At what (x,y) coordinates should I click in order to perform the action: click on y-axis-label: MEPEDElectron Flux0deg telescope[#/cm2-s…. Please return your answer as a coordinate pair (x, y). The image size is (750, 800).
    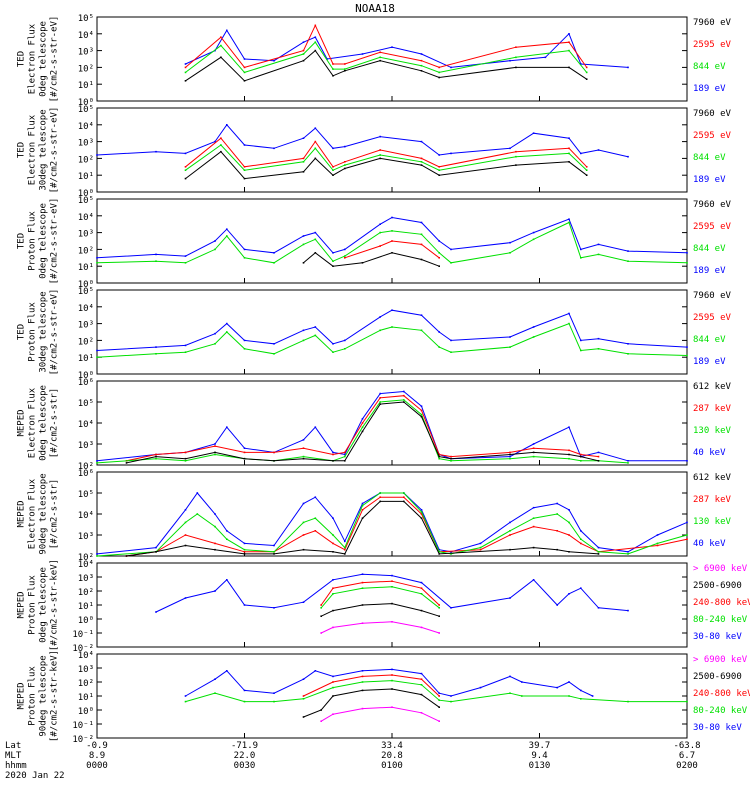
    Looking at the image, I should click on (38, 423).